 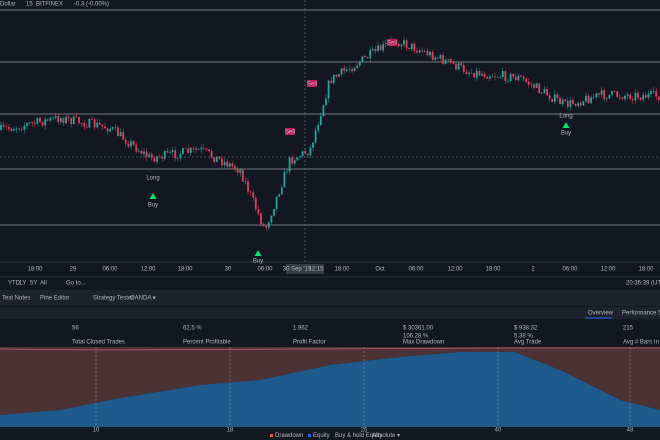 I want to click on equity-x-label: 18, so click(x=230, y=431).